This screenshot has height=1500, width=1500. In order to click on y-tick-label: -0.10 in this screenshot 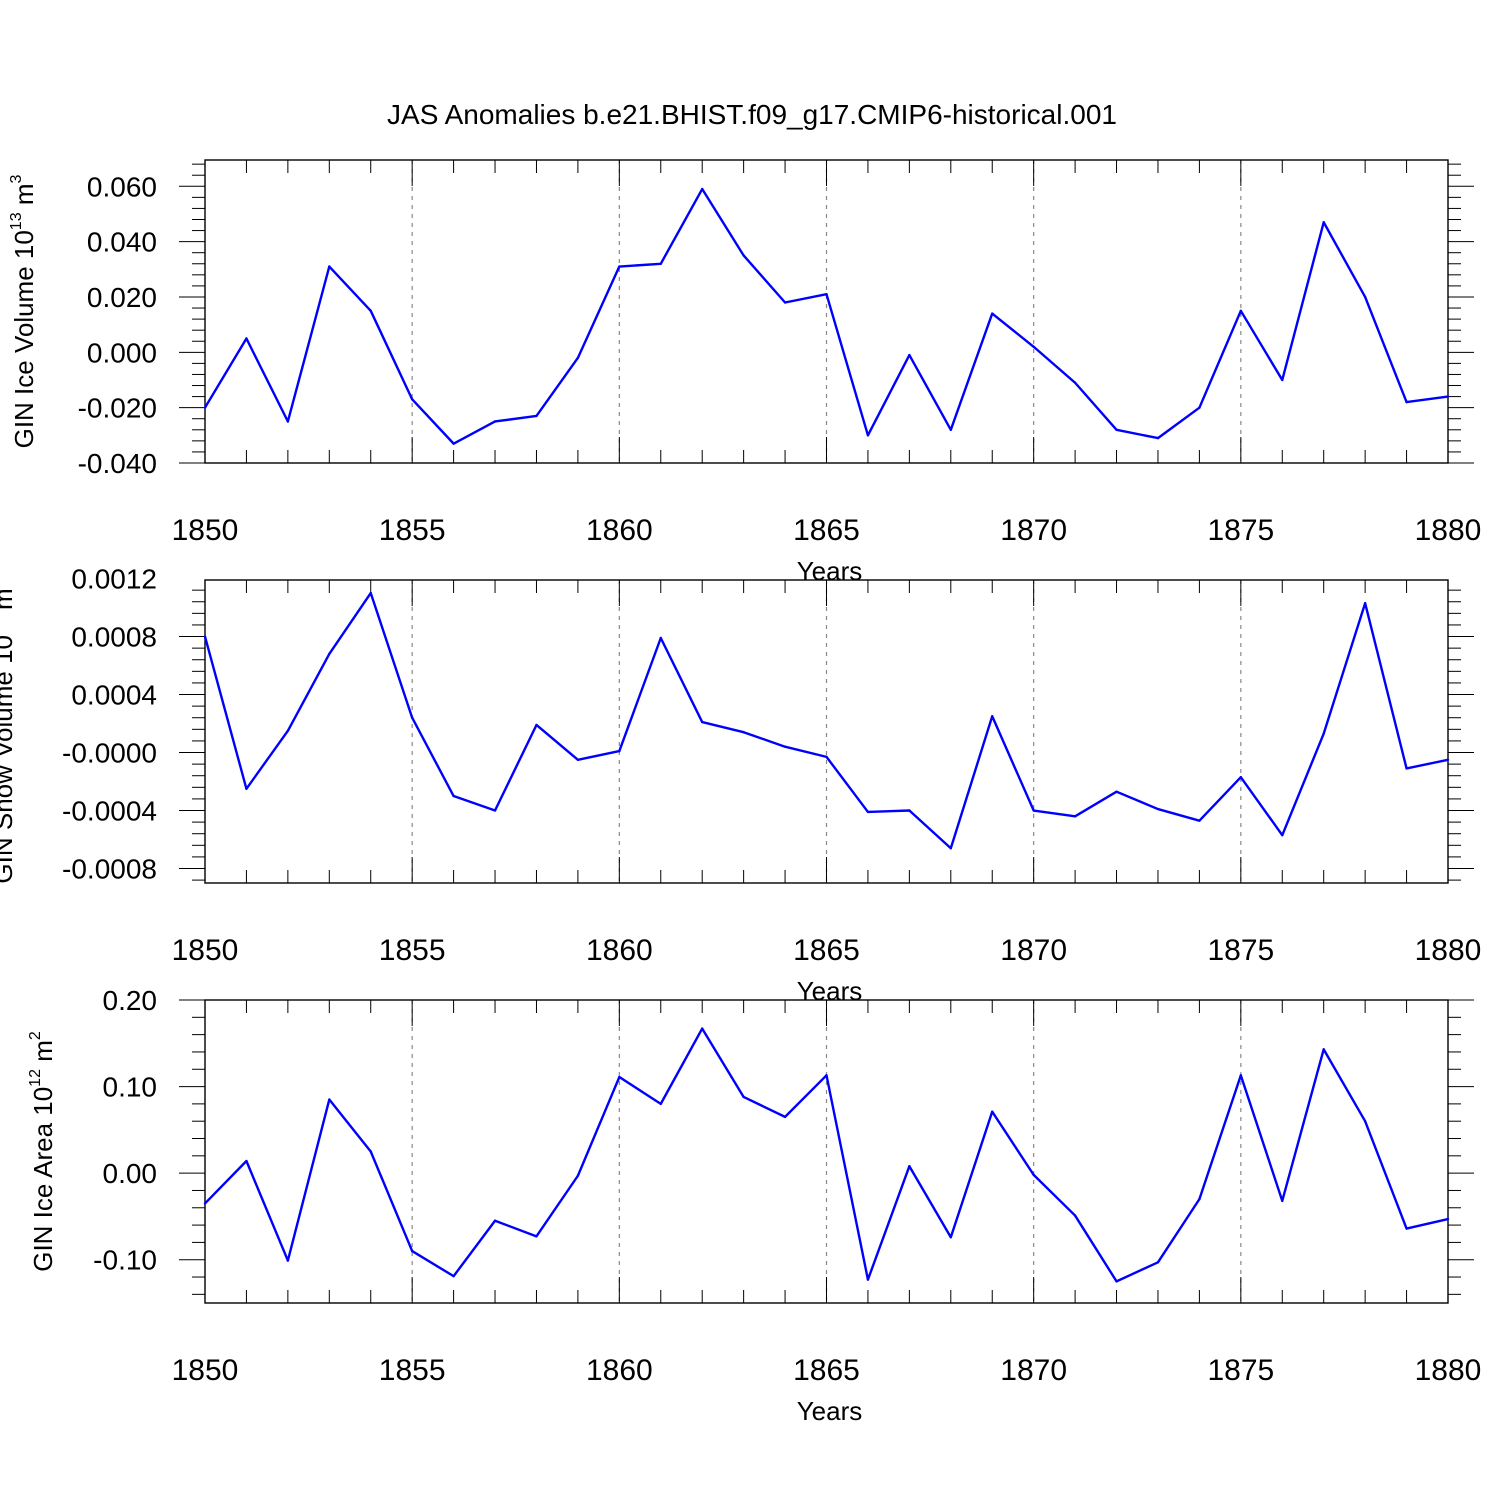, I will do `click(125, 1260)`.